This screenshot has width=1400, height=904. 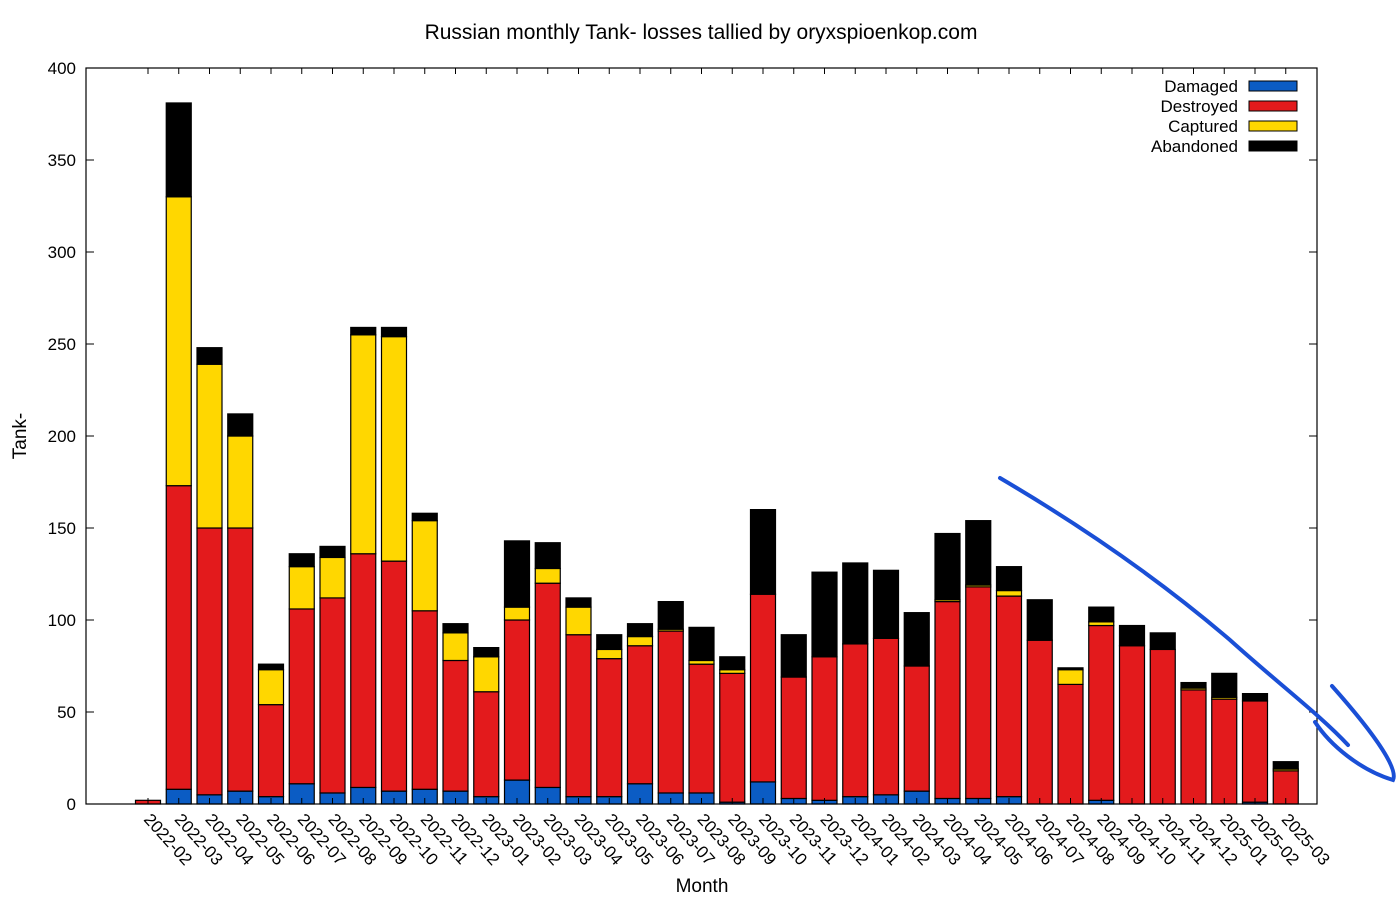 I want to click on legend-swatch-captured, so click(x=1273, y=126).